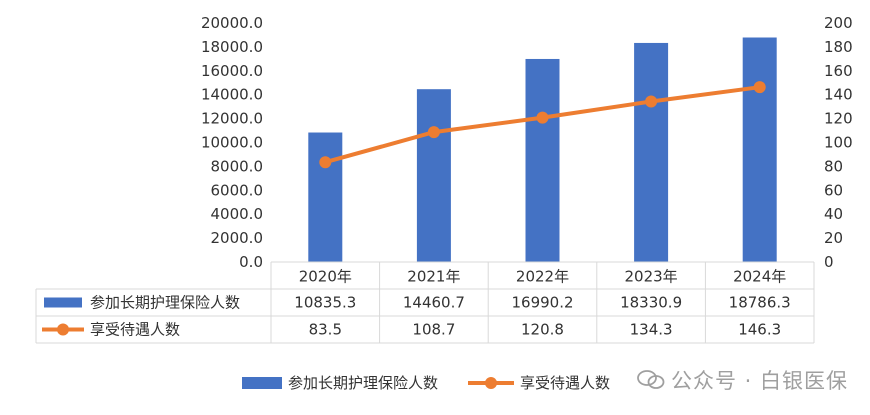  I want to click on wechat-icon, so click(651, 379).